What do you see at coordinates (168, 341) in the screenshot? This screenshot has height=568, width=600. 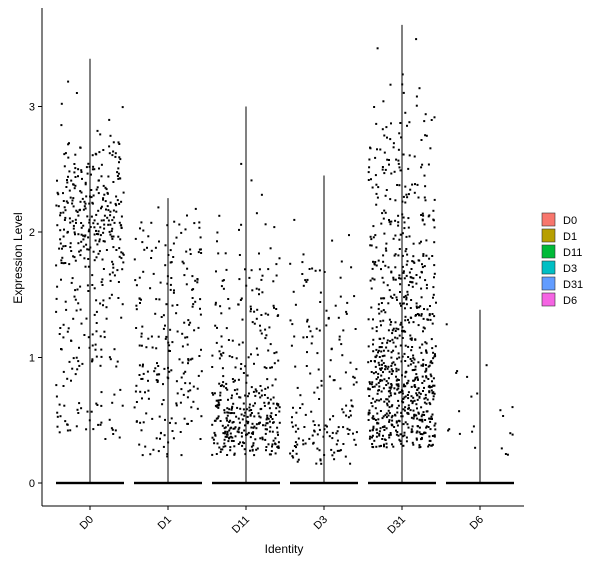 I see `violin-group-D1` at bounding box center [168, 341].